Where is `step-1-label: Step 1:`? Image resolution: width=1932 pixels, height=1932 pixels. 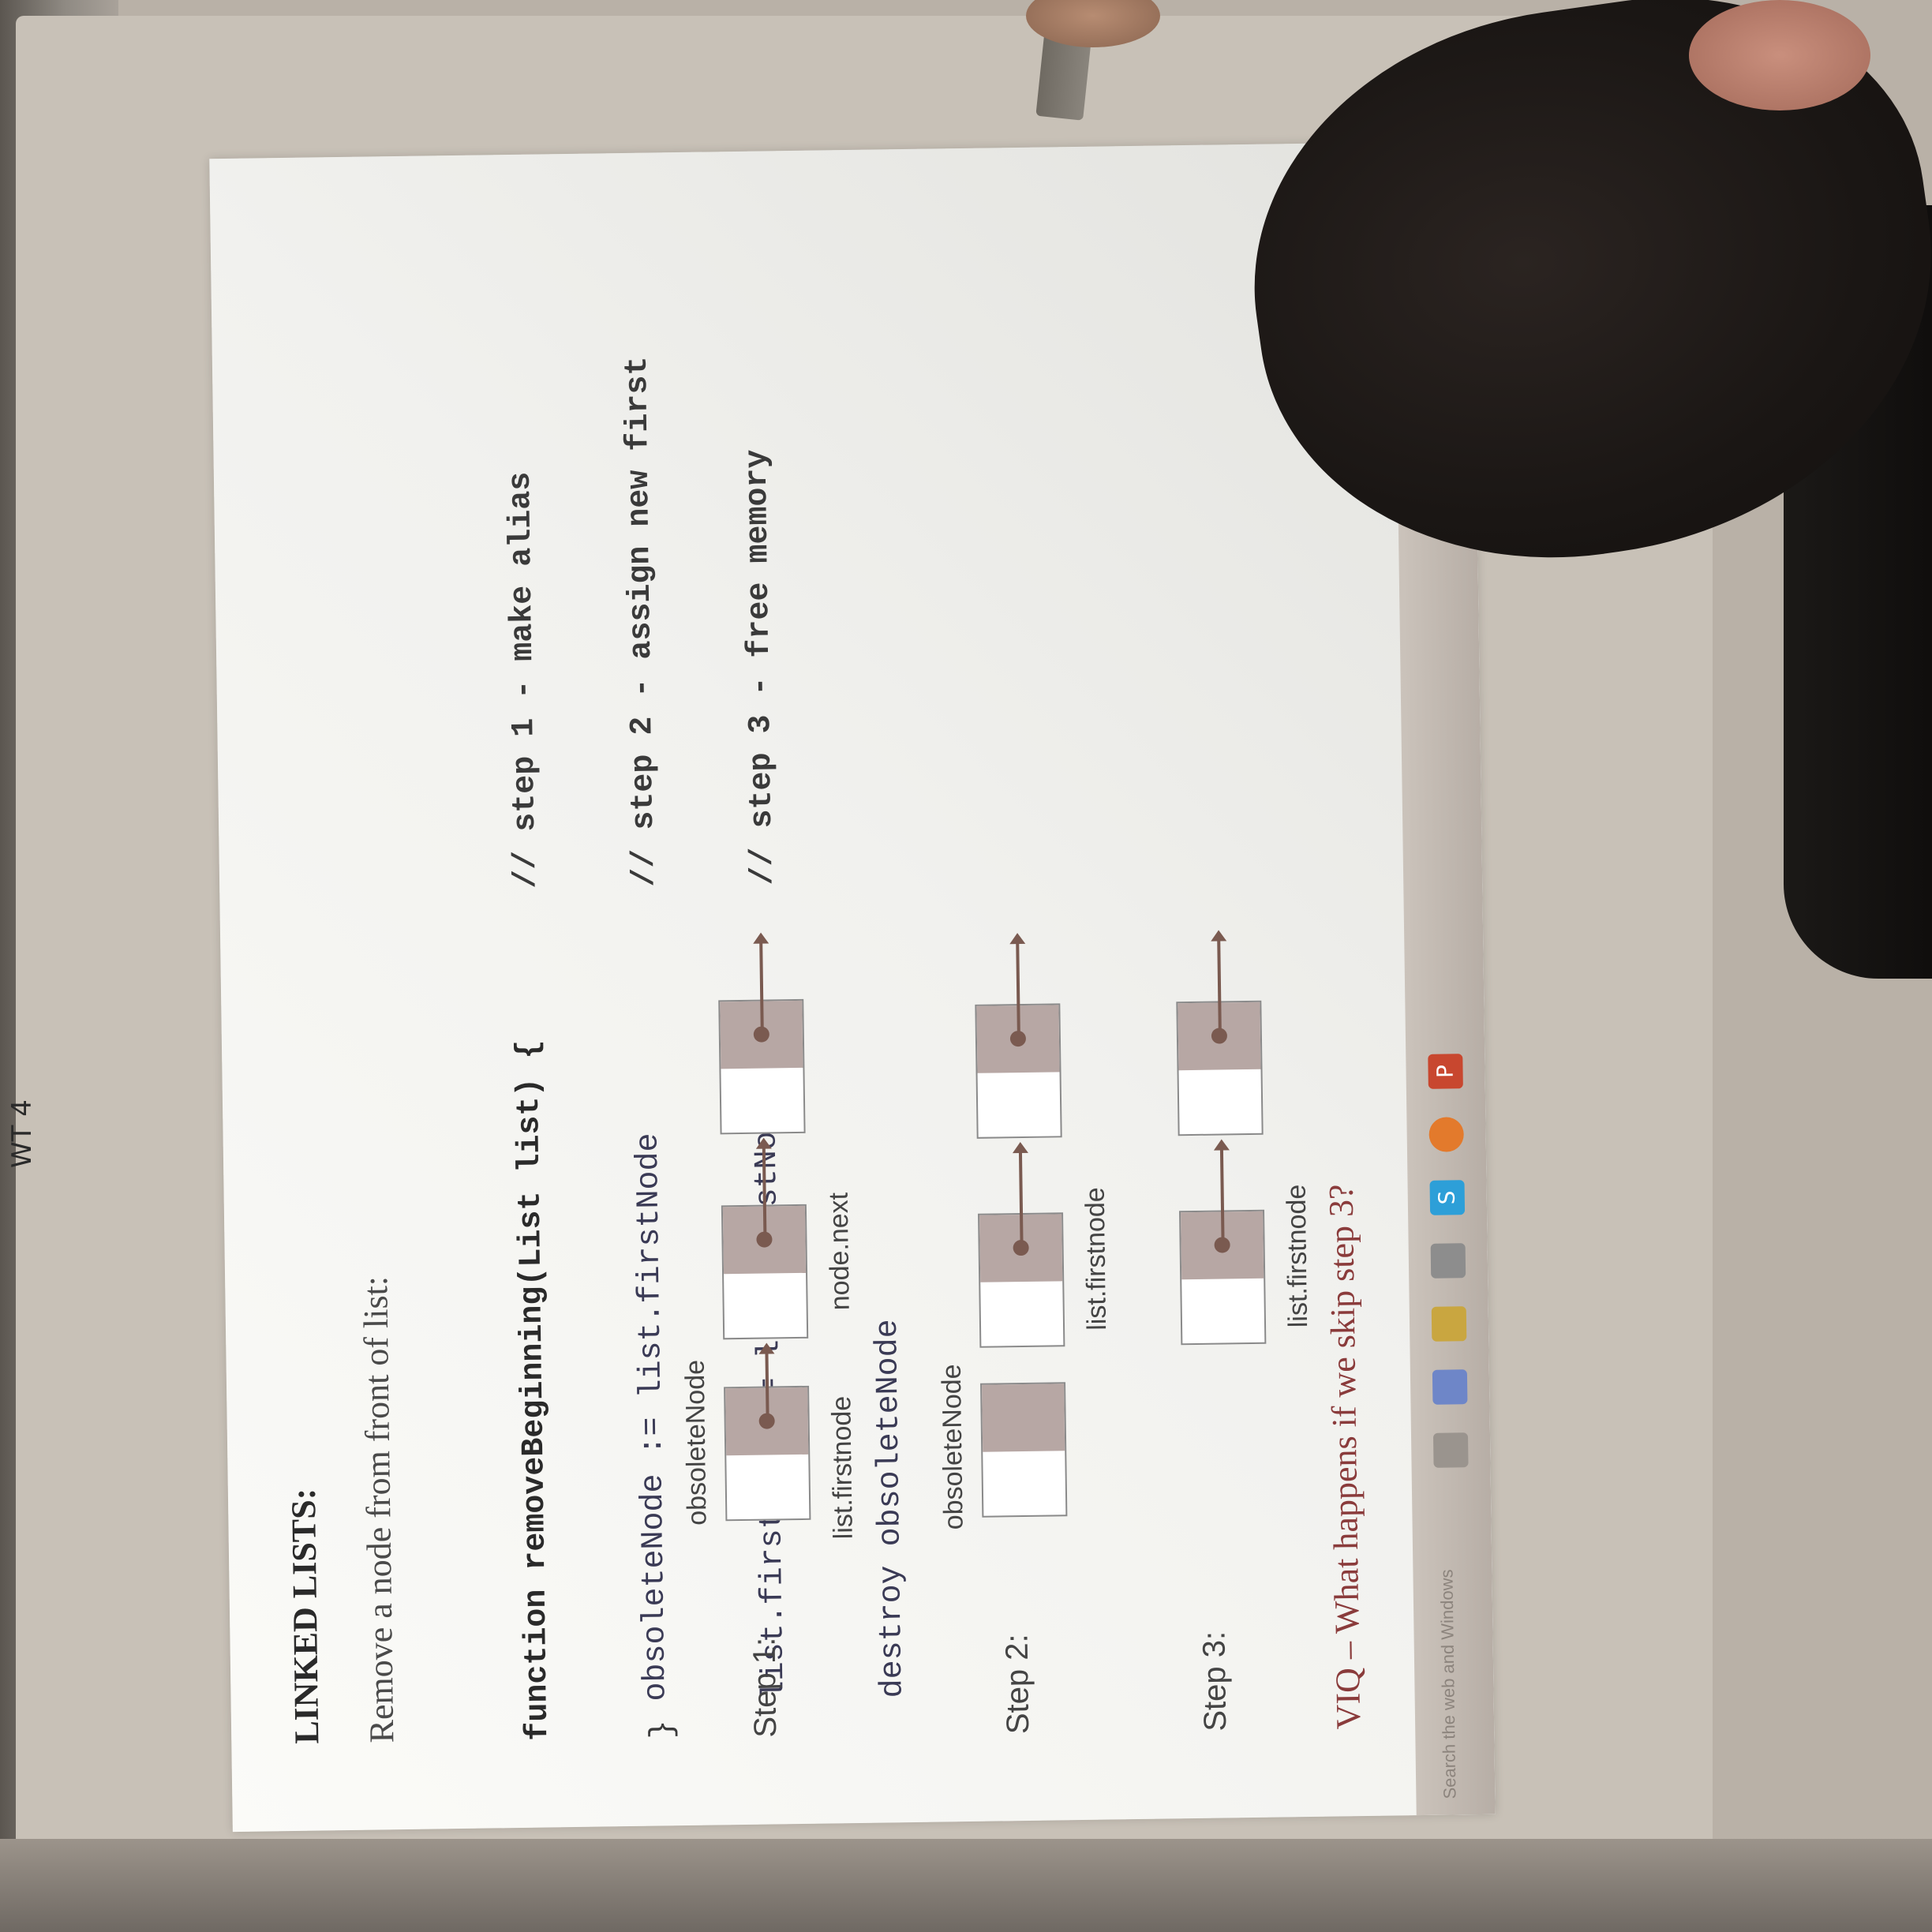
step-1-label: Step 1: is located at coordinates (765, 1687).